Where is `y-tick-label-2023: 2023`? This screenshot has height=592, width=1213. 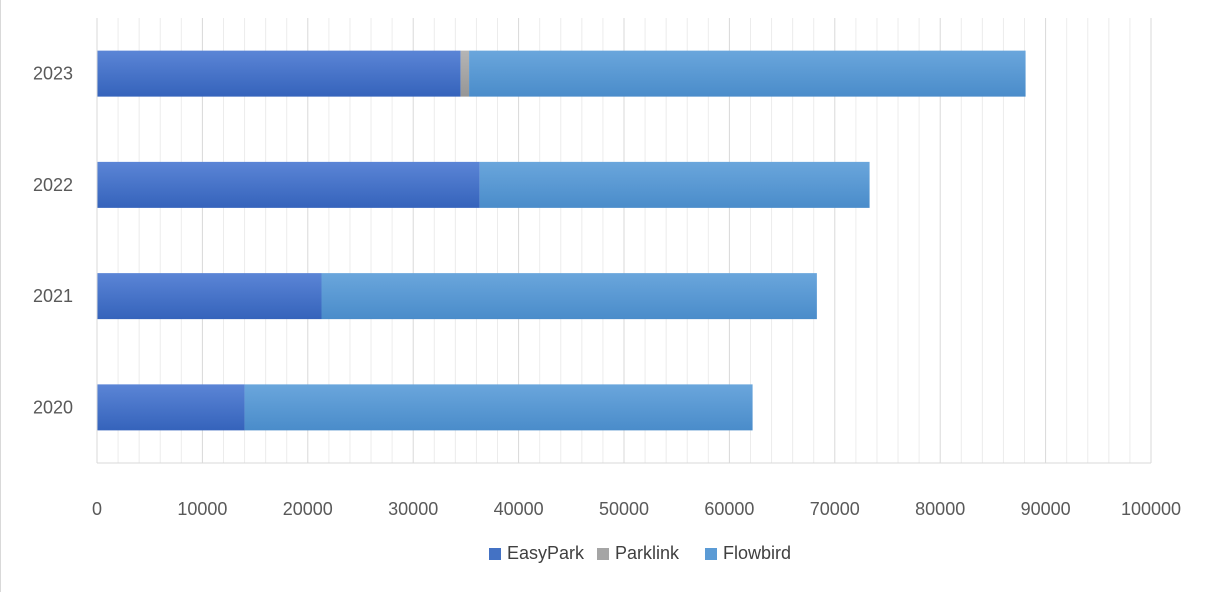 y-tick-label-2023: 2023 is located at coordinates (53, 74).